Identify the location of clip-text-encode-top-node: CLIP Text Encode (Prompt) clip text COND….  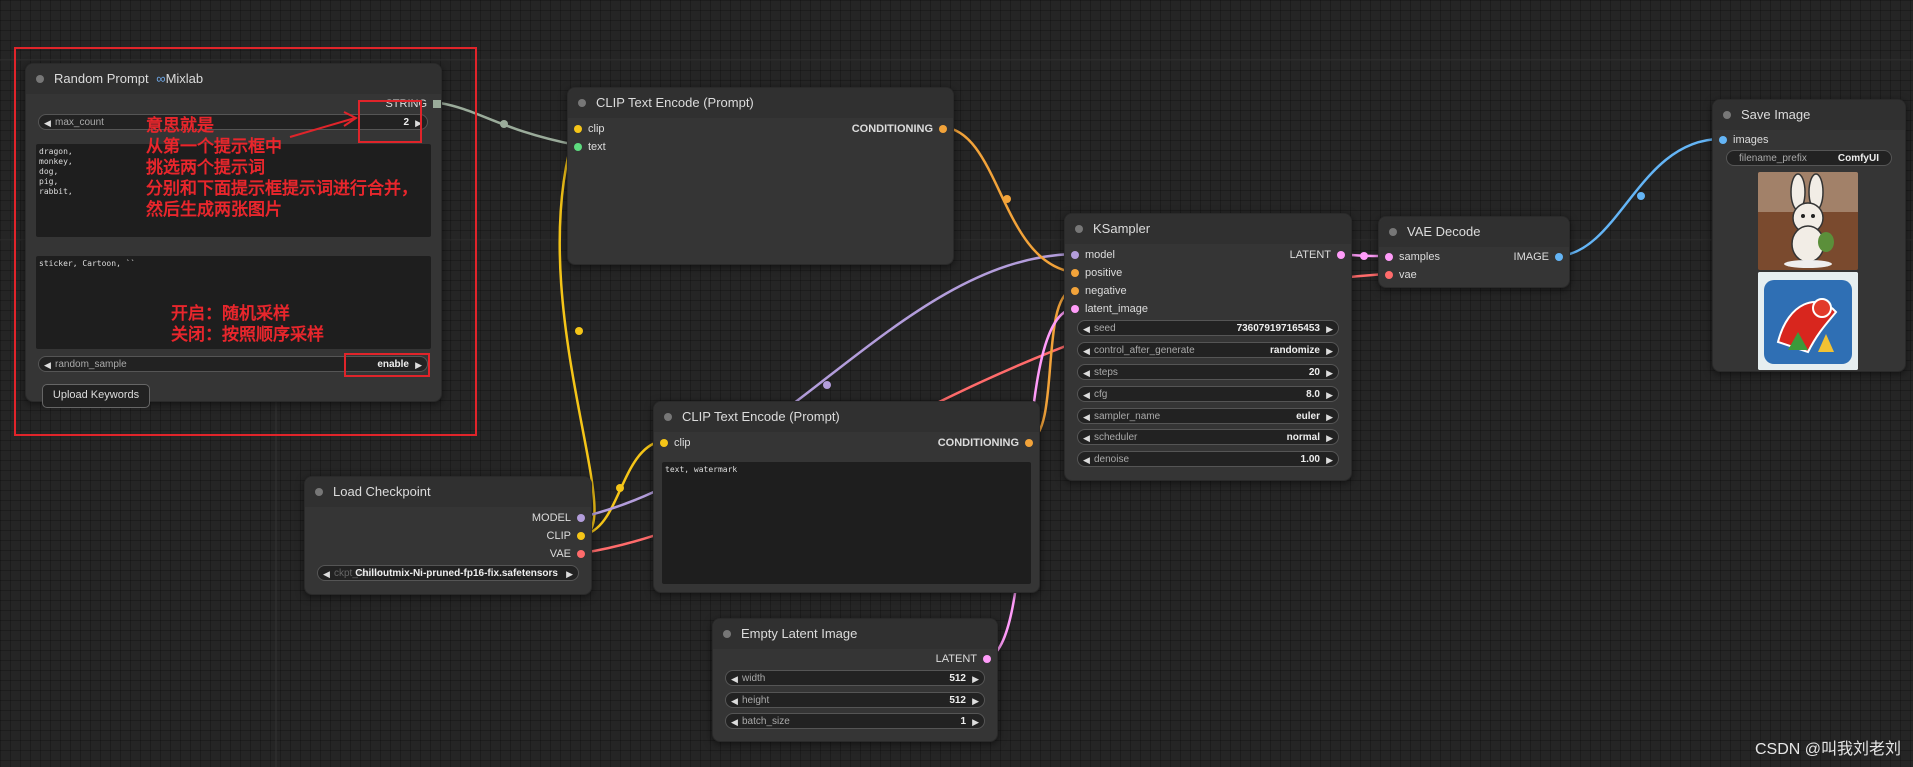
(760, 176).